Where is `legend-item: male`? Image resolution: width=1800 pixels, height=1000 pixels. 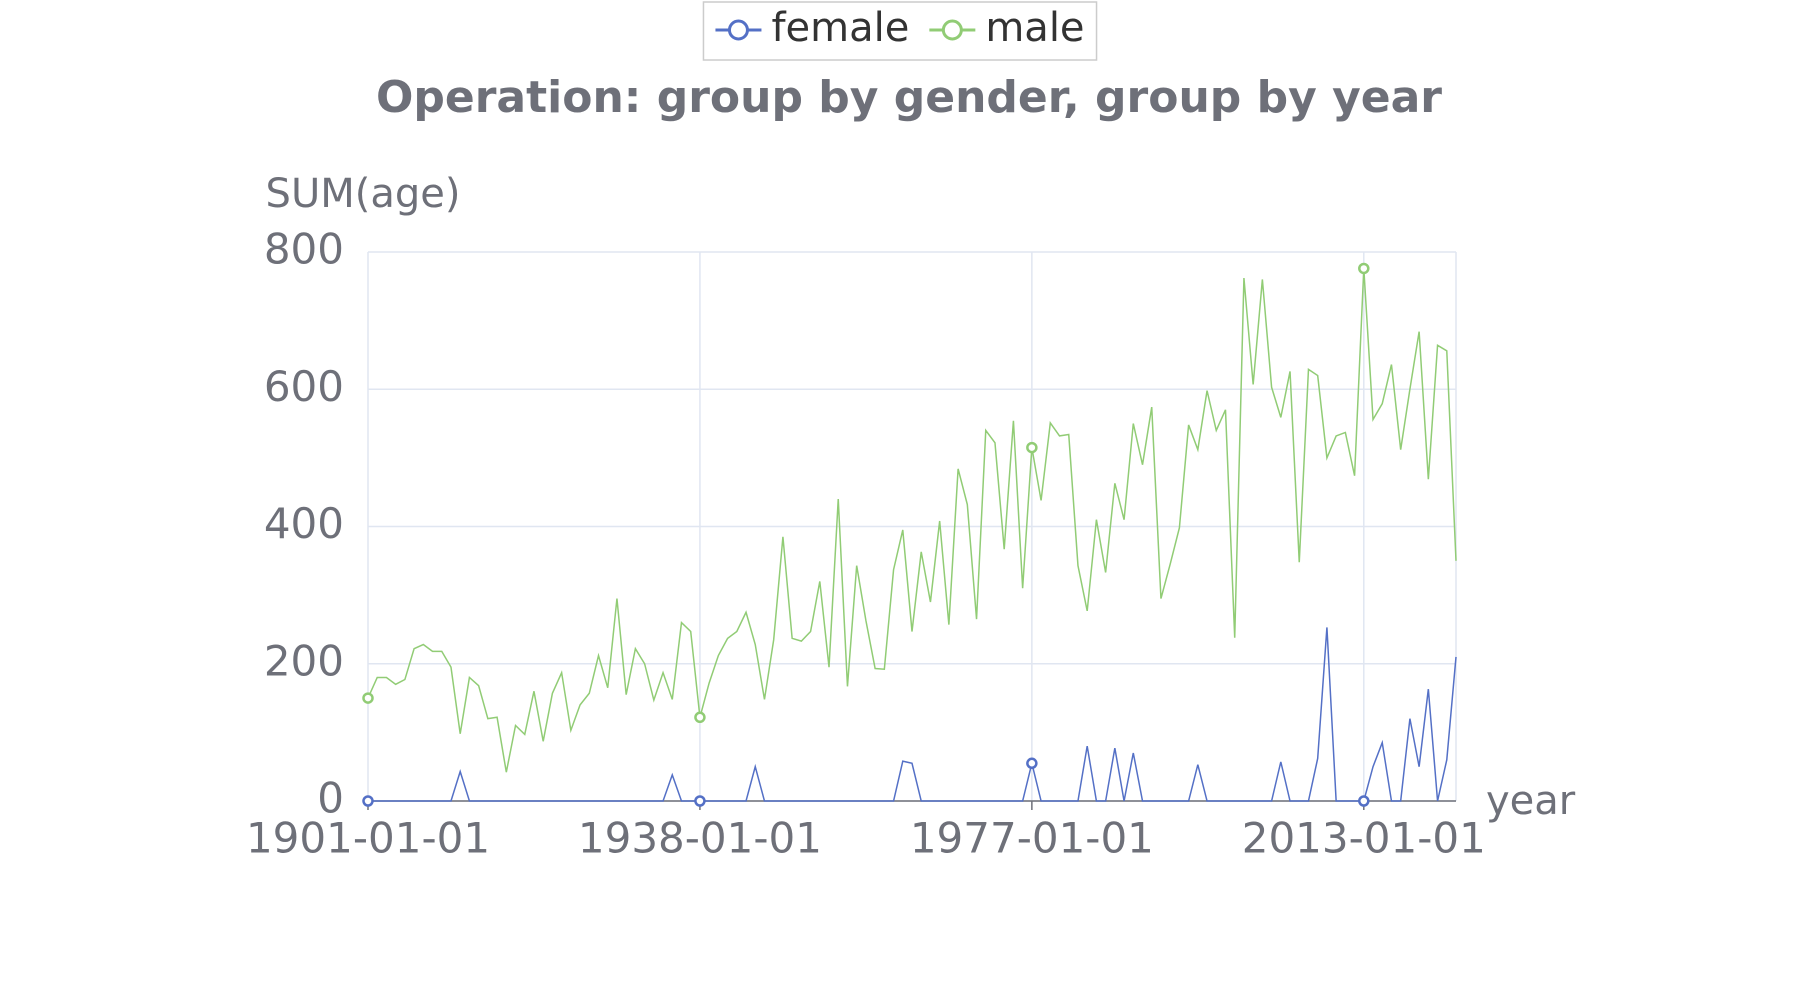
legend-item: male is located at coordinates (1007, 28).